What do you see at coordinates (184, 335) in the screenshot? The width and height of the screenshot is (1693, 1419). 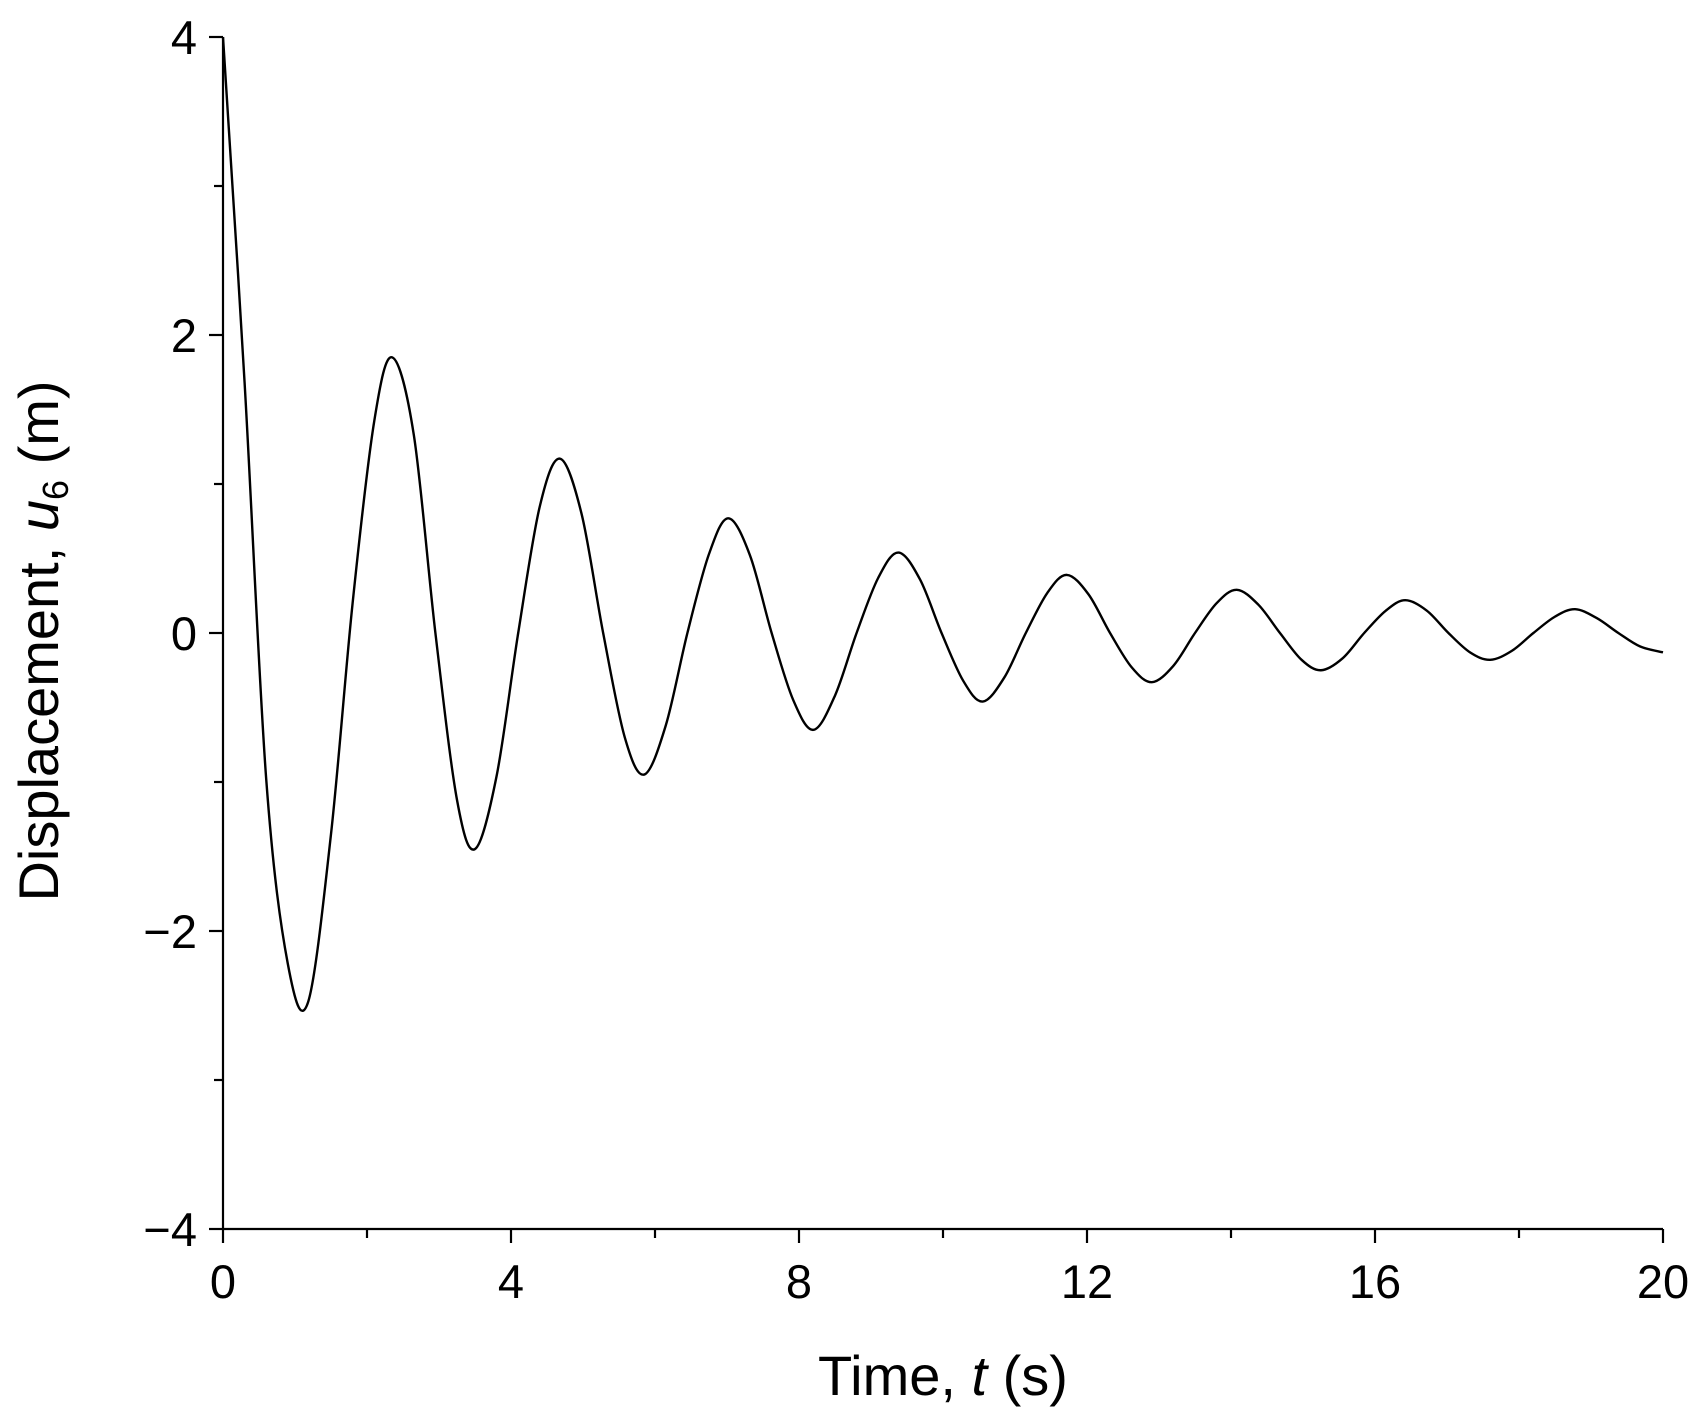 I see `y-tick-label: 2` at bounding box center [184, 335].